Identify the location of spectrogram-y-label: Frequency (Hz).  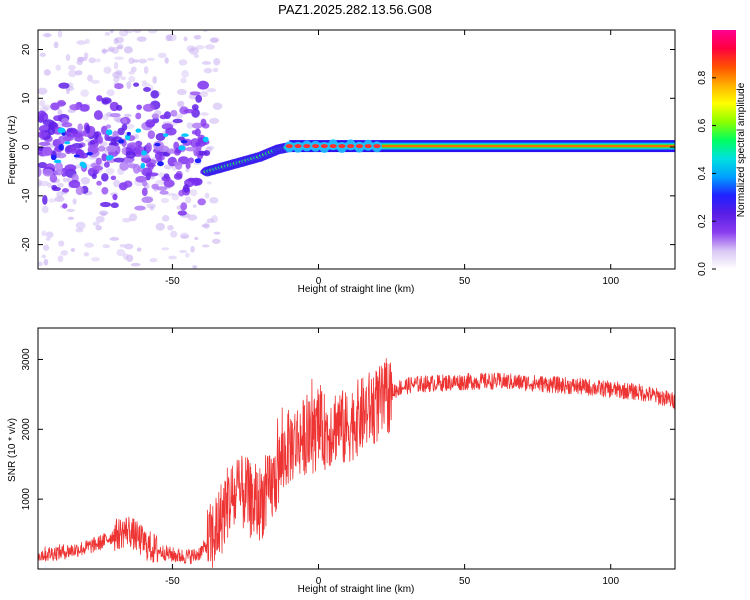
(12, 150).